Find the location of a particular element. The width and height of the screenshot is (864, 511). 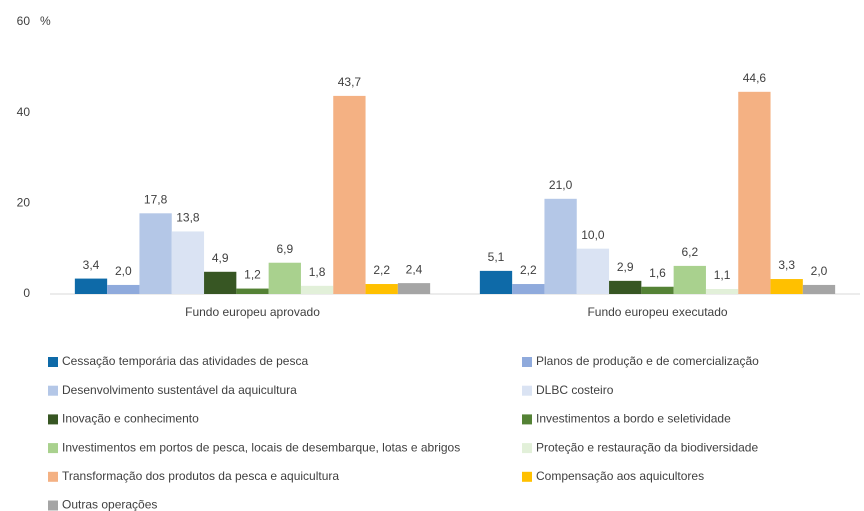

value-label: 2,9 is located at coordinates (625, 267).